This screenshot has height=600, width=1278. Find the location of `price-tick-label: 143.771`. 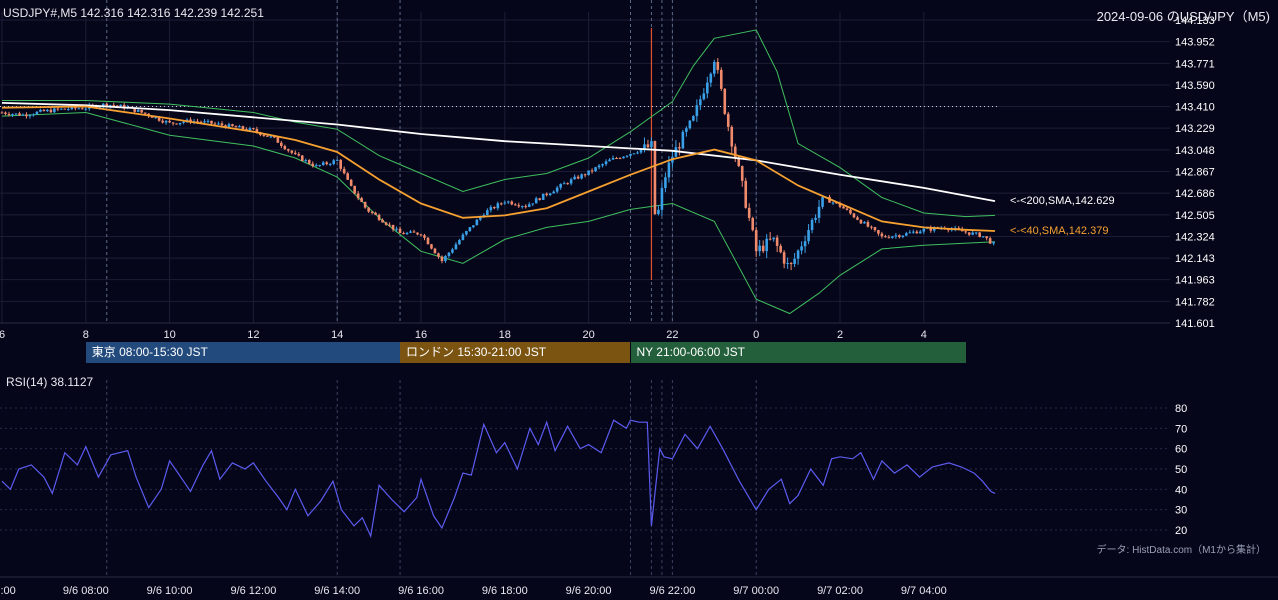

price-tick-label: 143.771 is located at coordinates (1195, 64).